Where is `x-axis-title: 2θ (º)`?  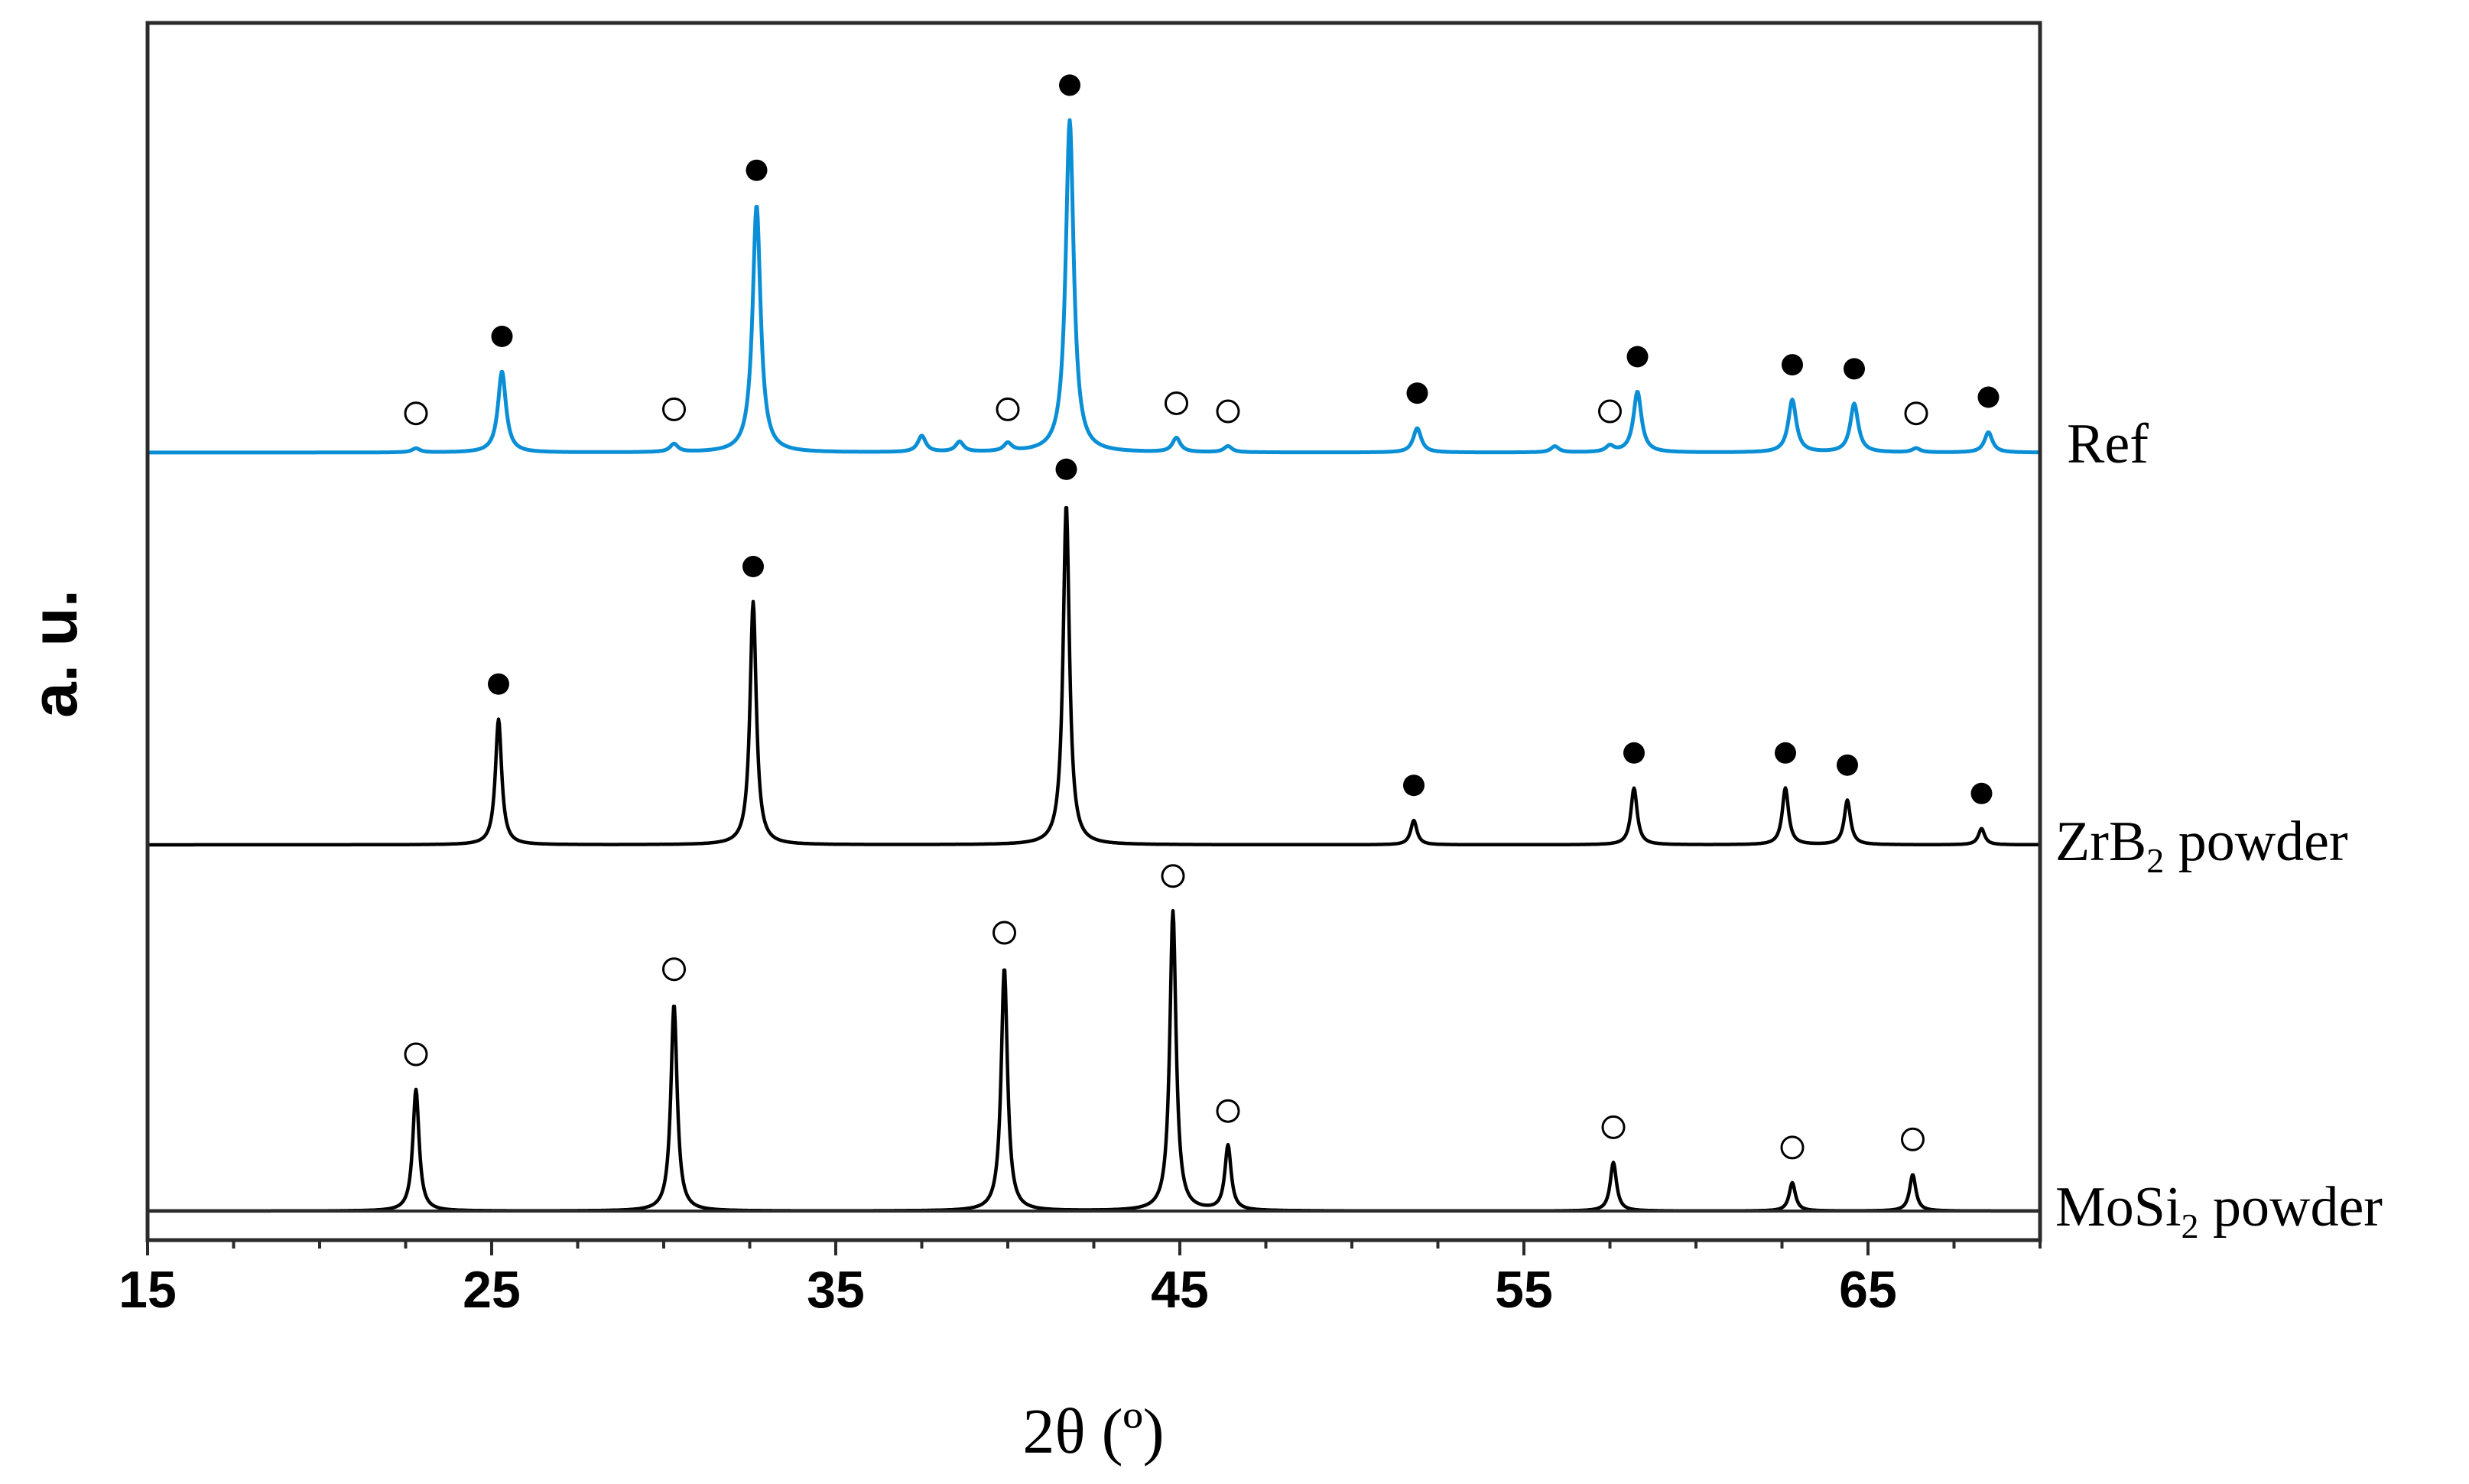
x-axis-title: 2θ (º) is located at coordinates (1093, 1432).